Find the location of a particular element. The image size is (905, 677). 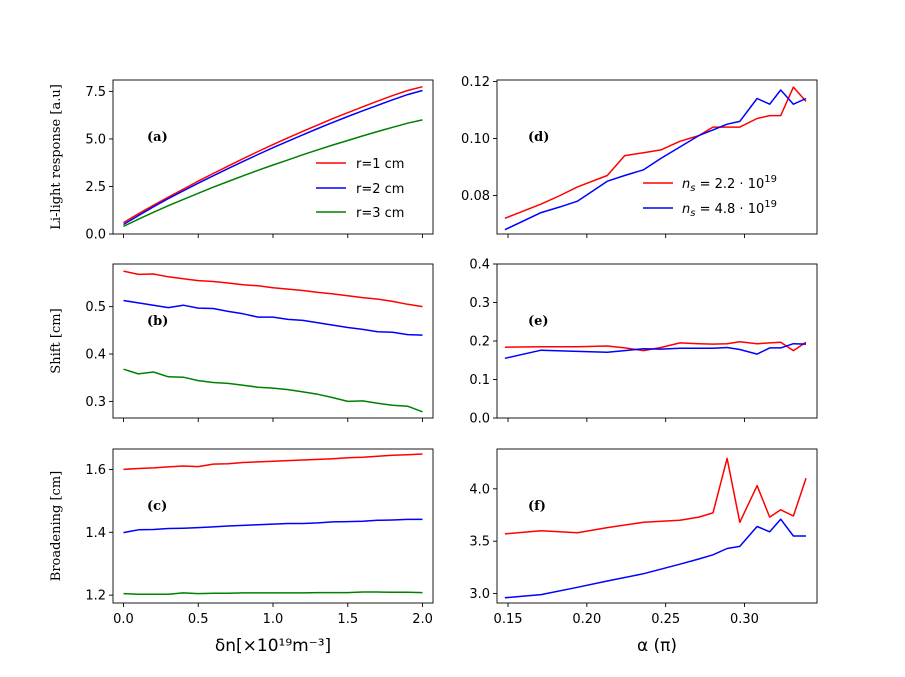

y-tick-label: 3.0 is located at coordinates (479, 594).